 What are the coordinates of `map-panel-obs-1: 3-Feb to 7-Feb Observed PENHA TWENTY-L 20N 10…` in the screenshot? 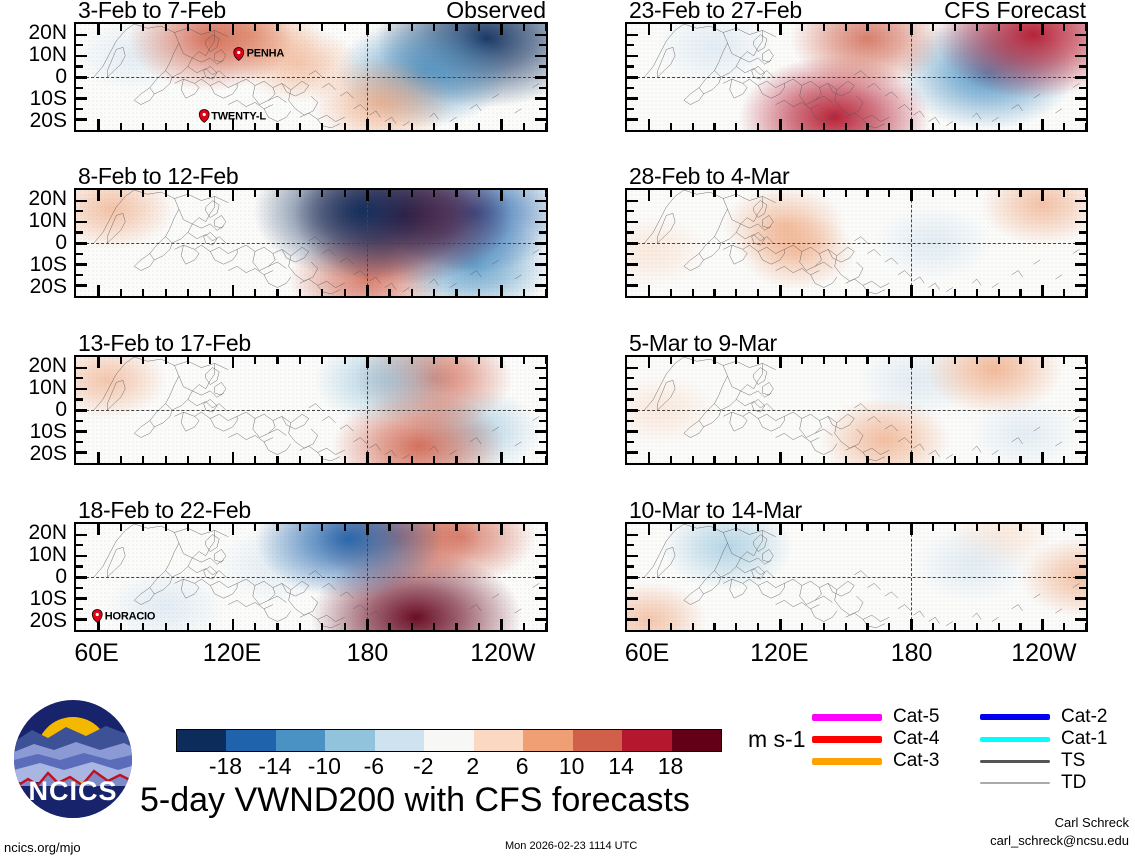 It's located at (288, 66).